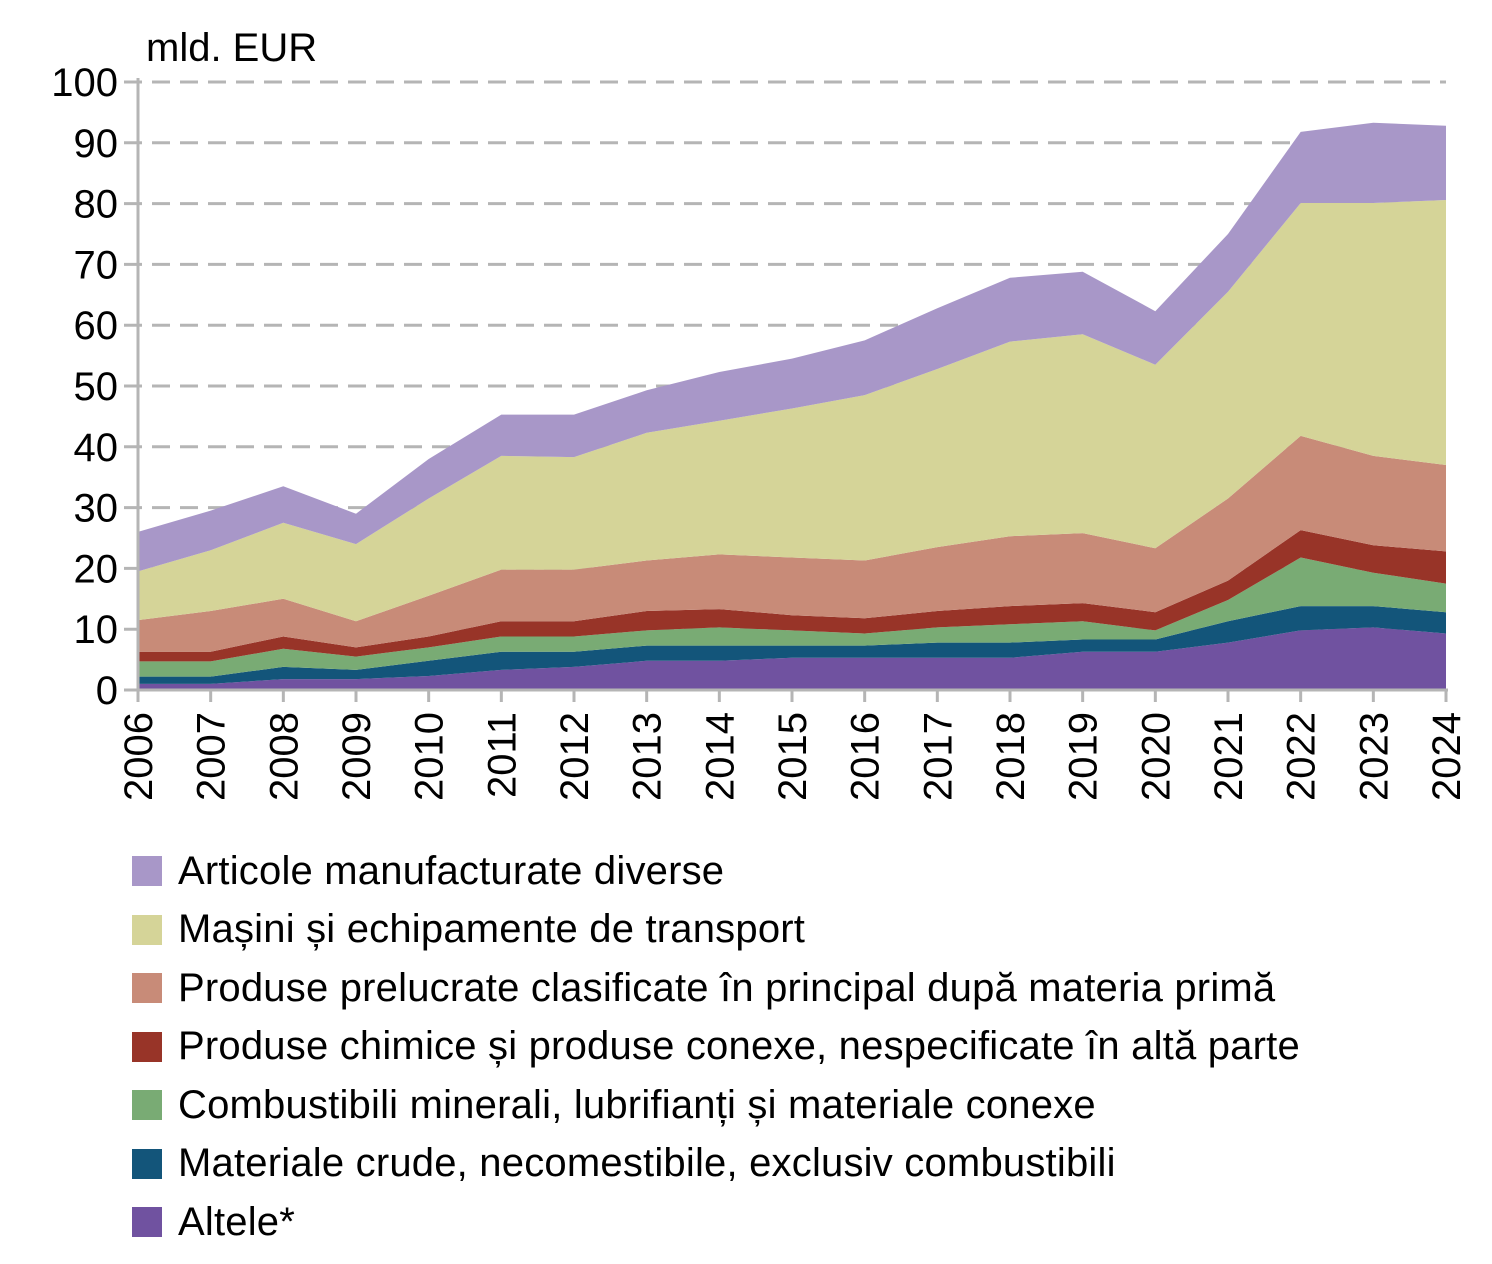 This screenshot has height=1264, width=1492. I want to click on legend-label: Articole manufacturate diverse, so click(451, 870).